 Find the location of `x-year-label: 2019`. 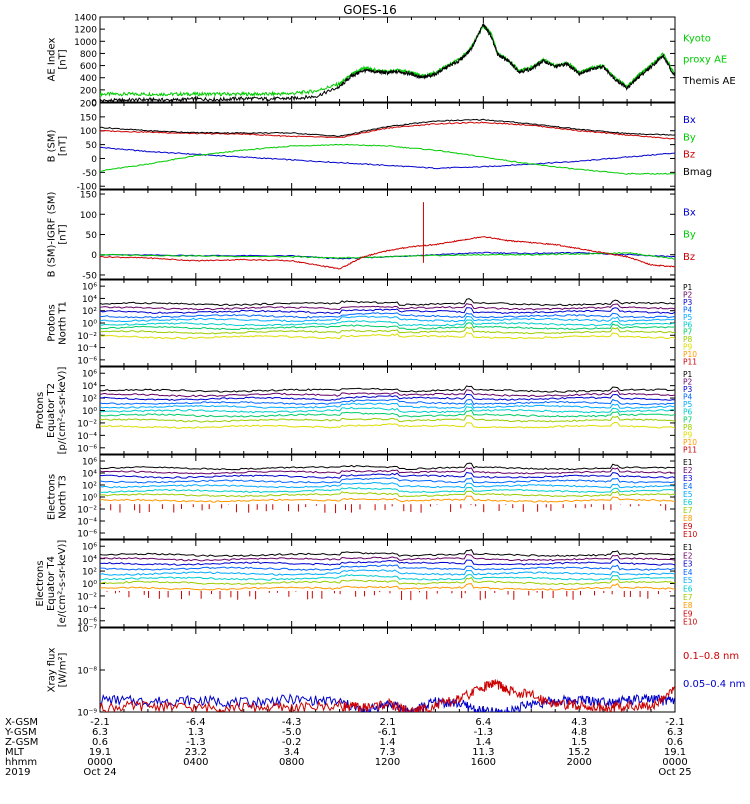

x-year-label: 2019 is located at coordinates (17, 772).